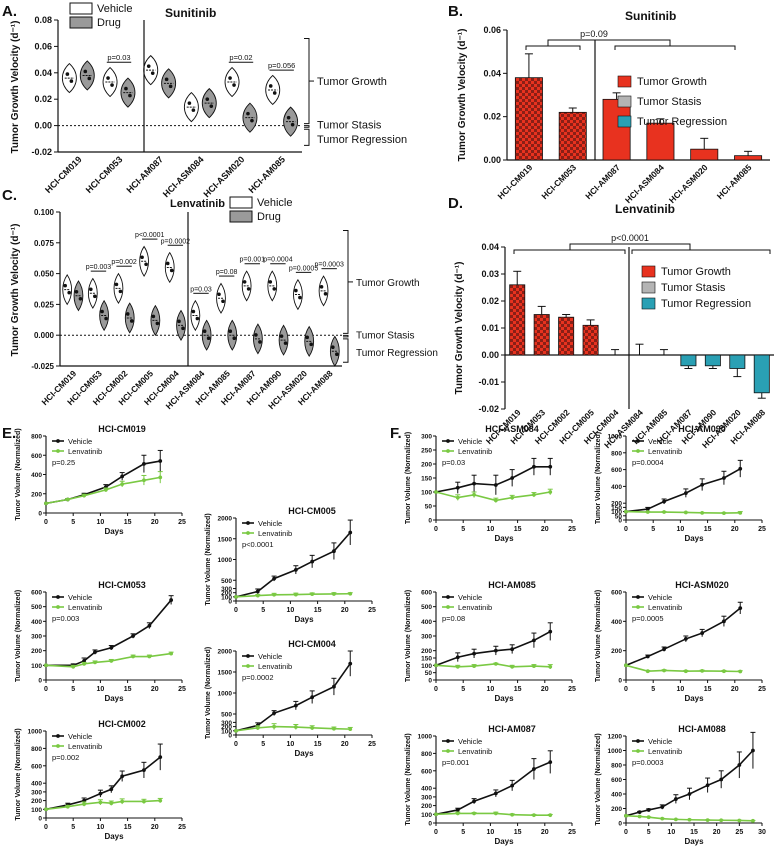 The height and width of the screenshot is (854, 778). What do you see at coordinates (762, 529) in the screenshot?
I see `x-tick-label: 25` at bounding box center [762, 529].